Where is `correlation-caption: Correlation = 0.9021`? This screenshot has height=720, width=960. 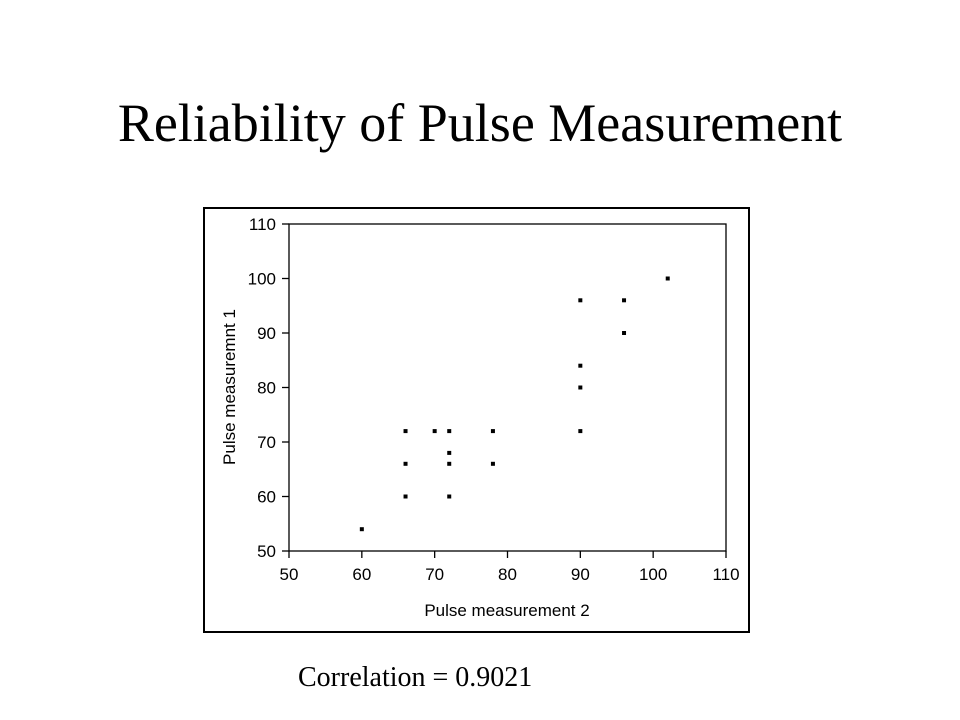 correlation-caption: Correlation = 0.9021 is located at coordinates (415, 677).